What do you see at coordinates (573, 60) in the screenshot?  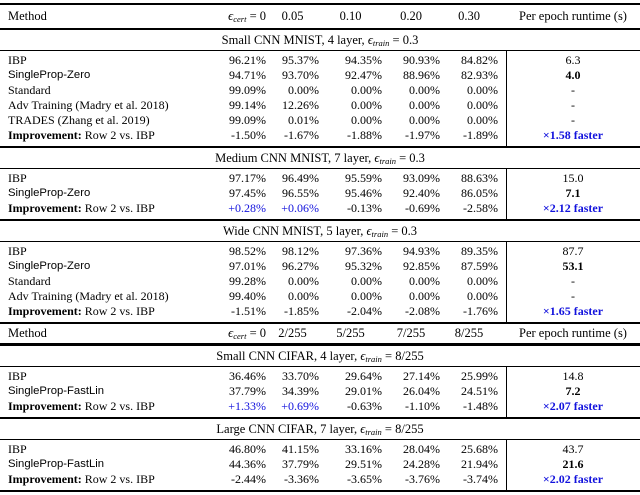 I see `runtime-value: 6.3` at bounding box center [573, 60].